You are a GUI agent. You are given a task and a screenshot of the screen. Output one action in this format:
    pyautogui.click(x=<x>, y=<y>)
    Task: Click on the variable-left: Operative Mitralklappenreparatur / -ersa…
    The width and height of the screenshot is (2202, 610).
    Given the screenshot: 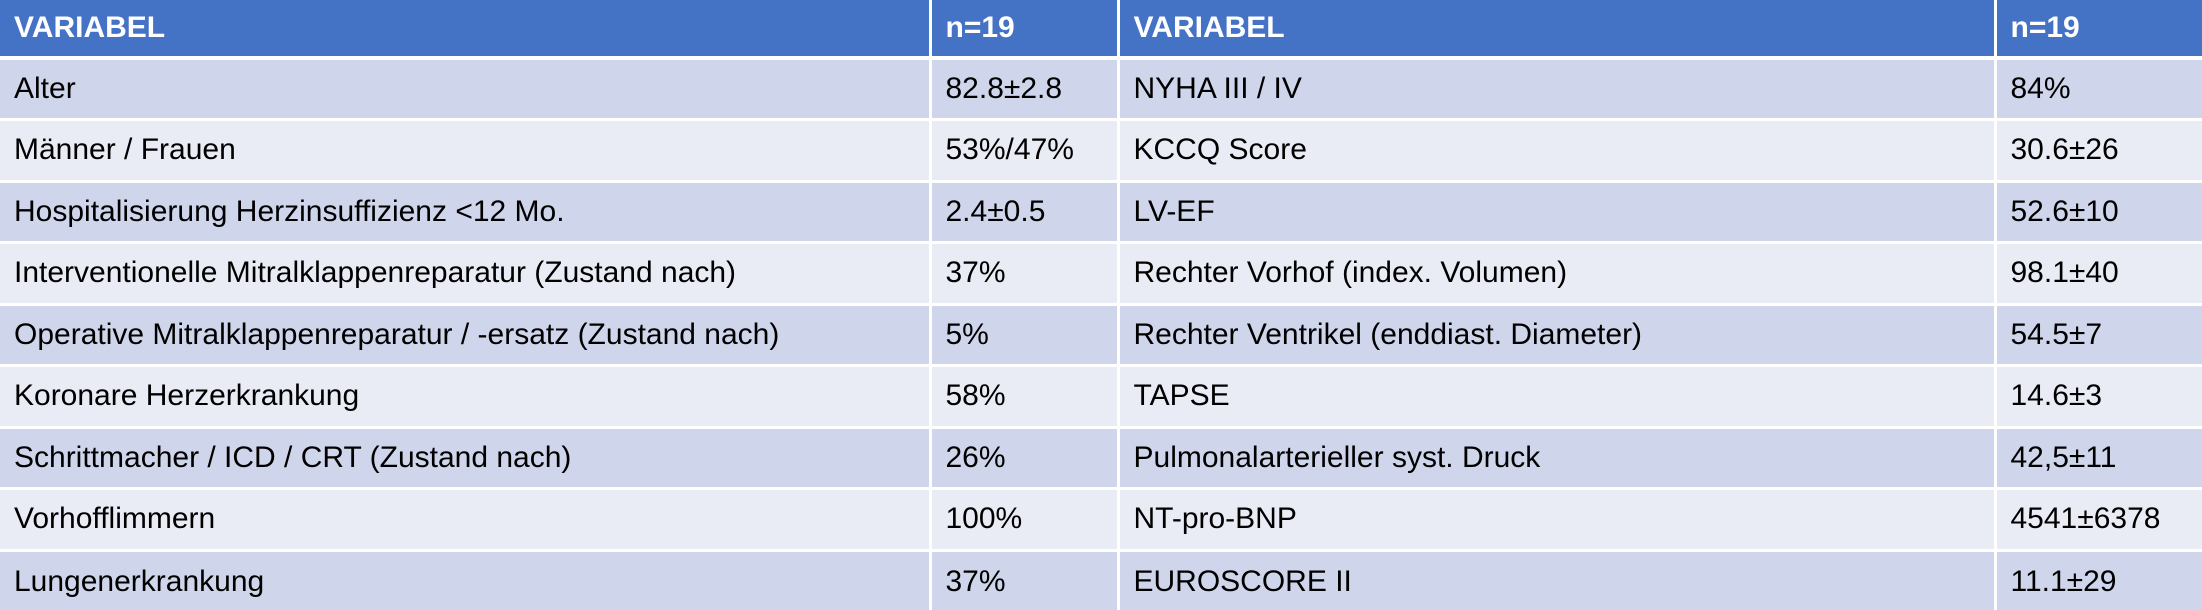 What is the action you would take?
    pyautogui.click(x=466, y=335)
    